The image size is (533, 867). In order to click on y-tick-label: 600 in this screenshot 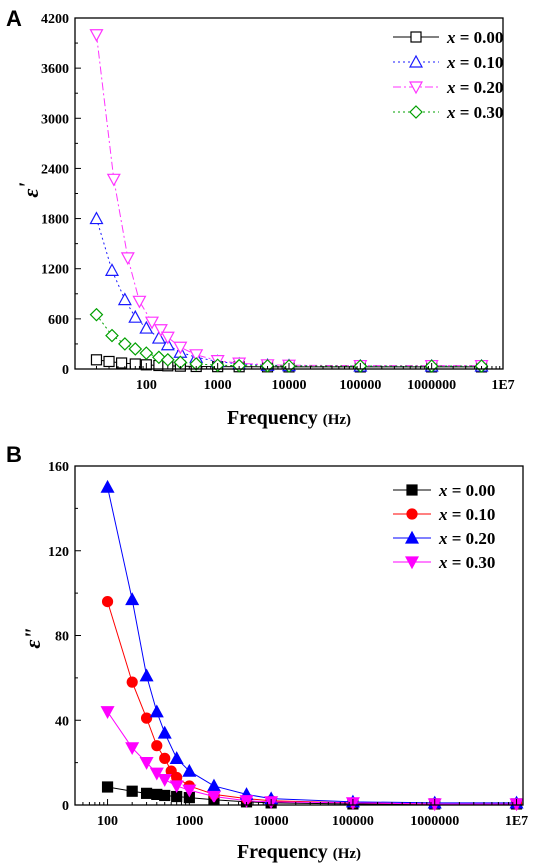, I will do `click(58, 320)`.